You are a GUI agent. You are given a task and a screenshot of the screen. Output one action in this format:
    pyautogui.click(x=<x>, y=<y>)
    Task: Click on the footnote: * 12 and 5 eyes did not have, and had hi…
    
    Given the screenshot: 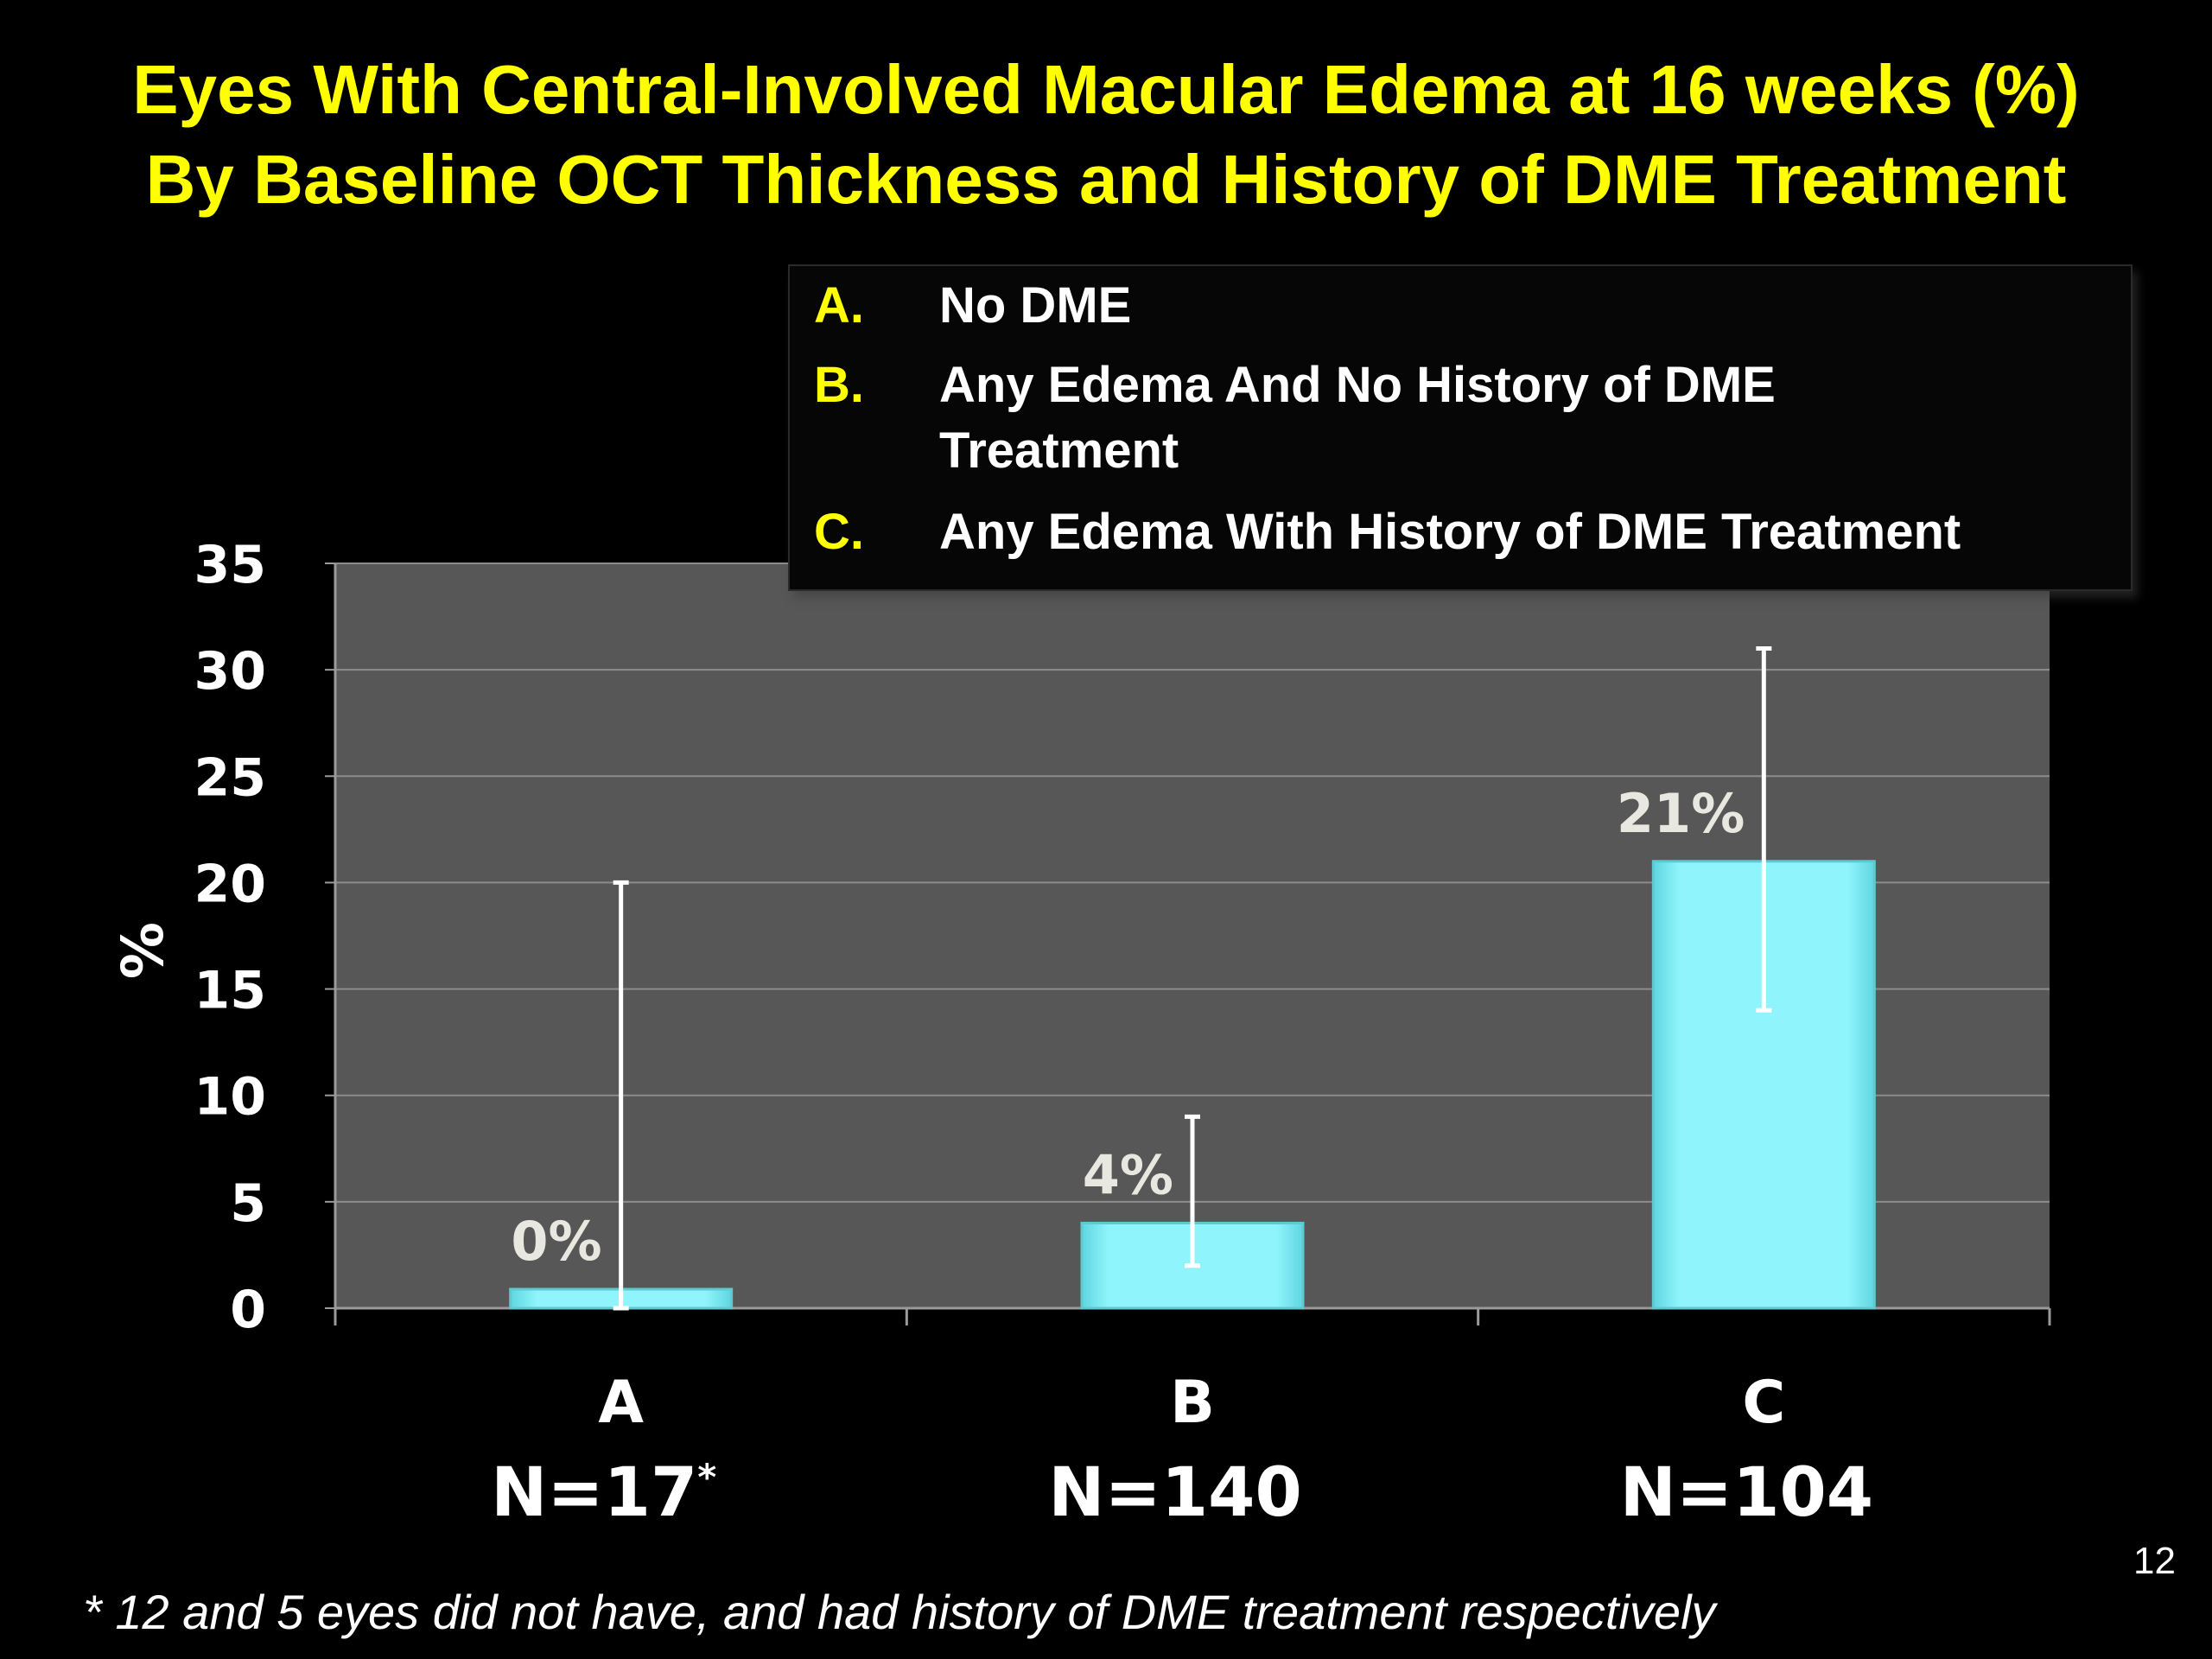 What is the action you would take?
    pyautogui.click(x=899, y=1612)
    